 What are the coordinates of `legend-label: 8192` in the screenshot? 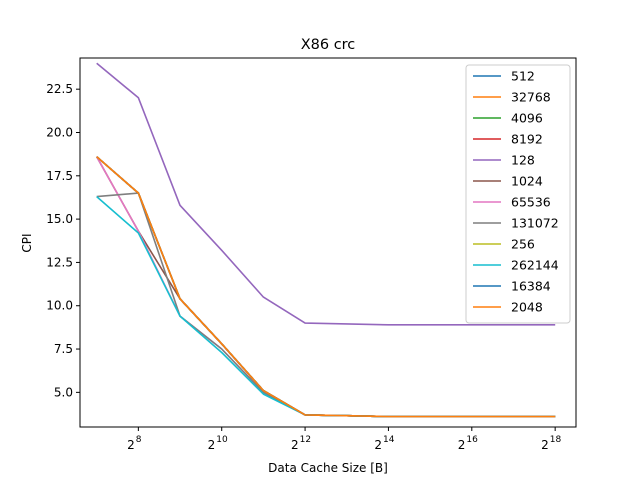 It's located at (527, 139).